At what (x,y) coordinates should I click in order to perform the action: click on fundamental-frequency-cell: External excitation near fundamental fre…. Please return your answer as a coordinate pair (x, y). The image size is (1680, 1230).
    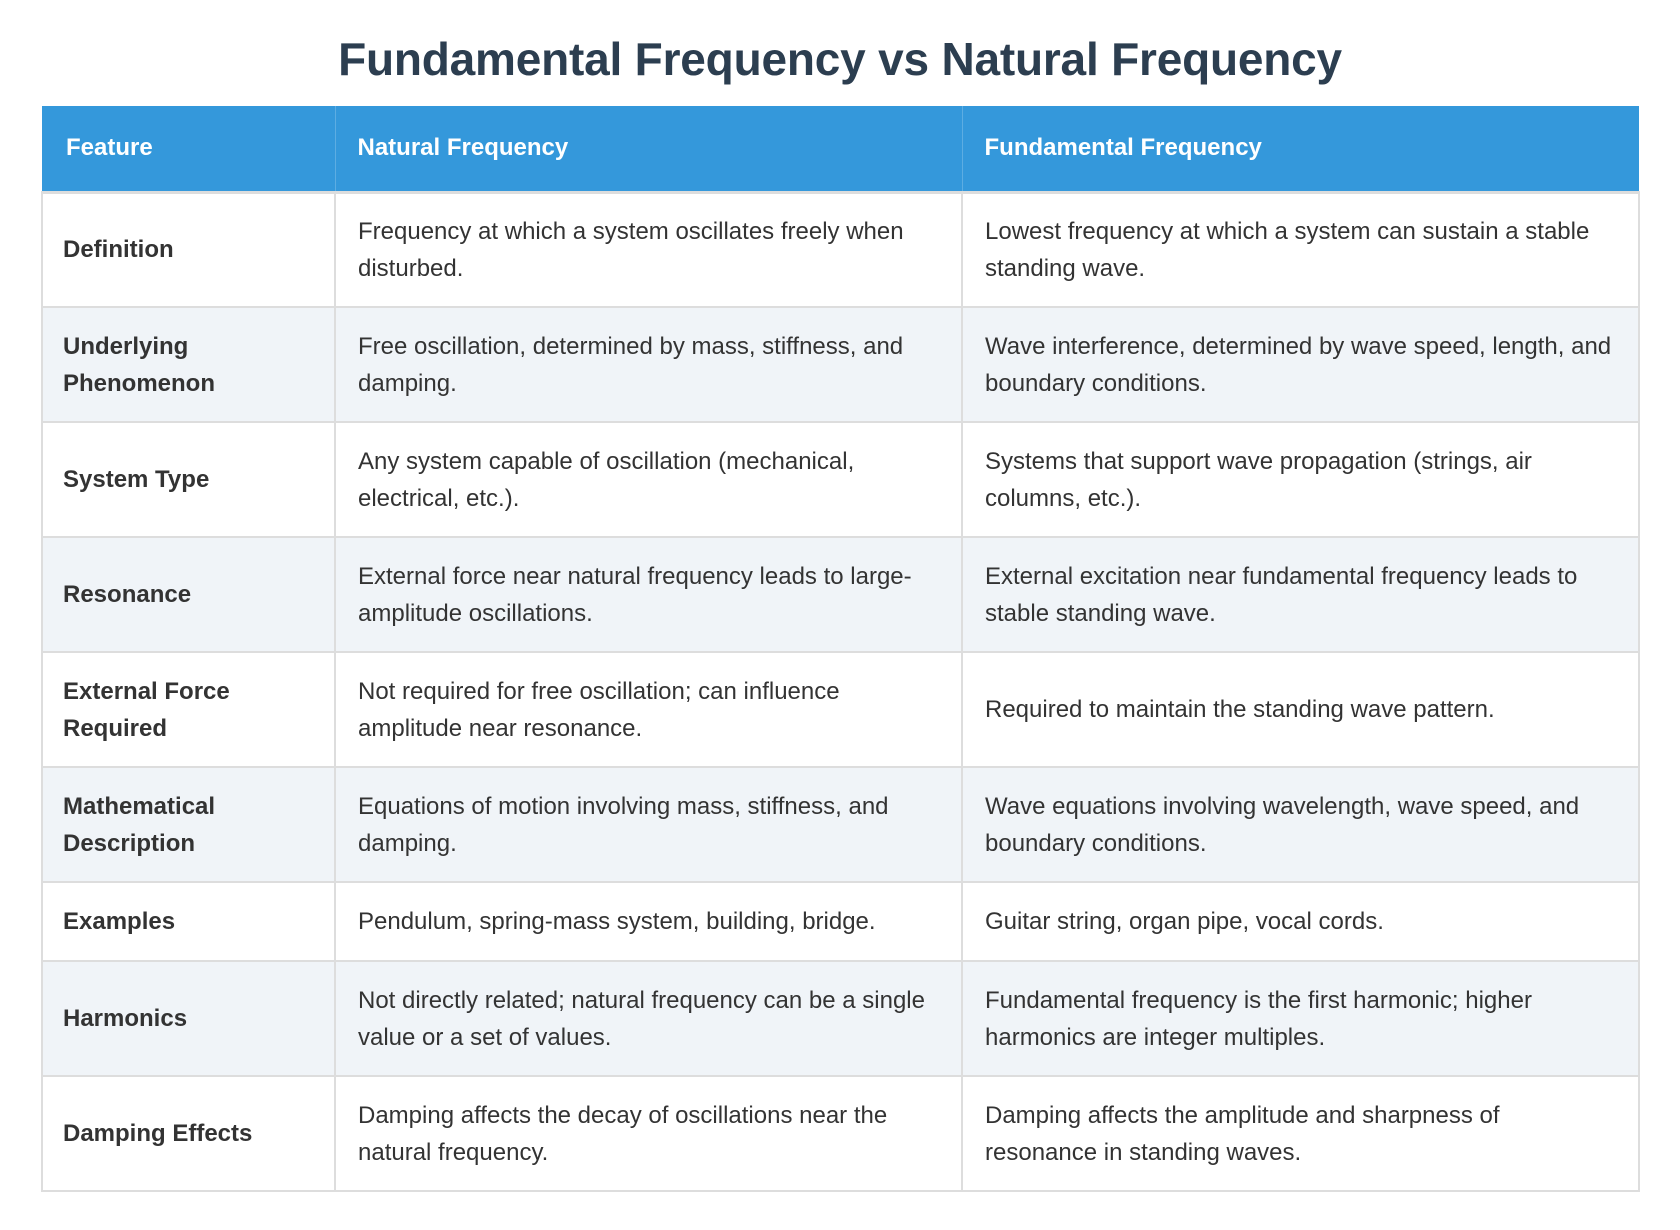
    Looking at the image, I should click on (1300, 594).